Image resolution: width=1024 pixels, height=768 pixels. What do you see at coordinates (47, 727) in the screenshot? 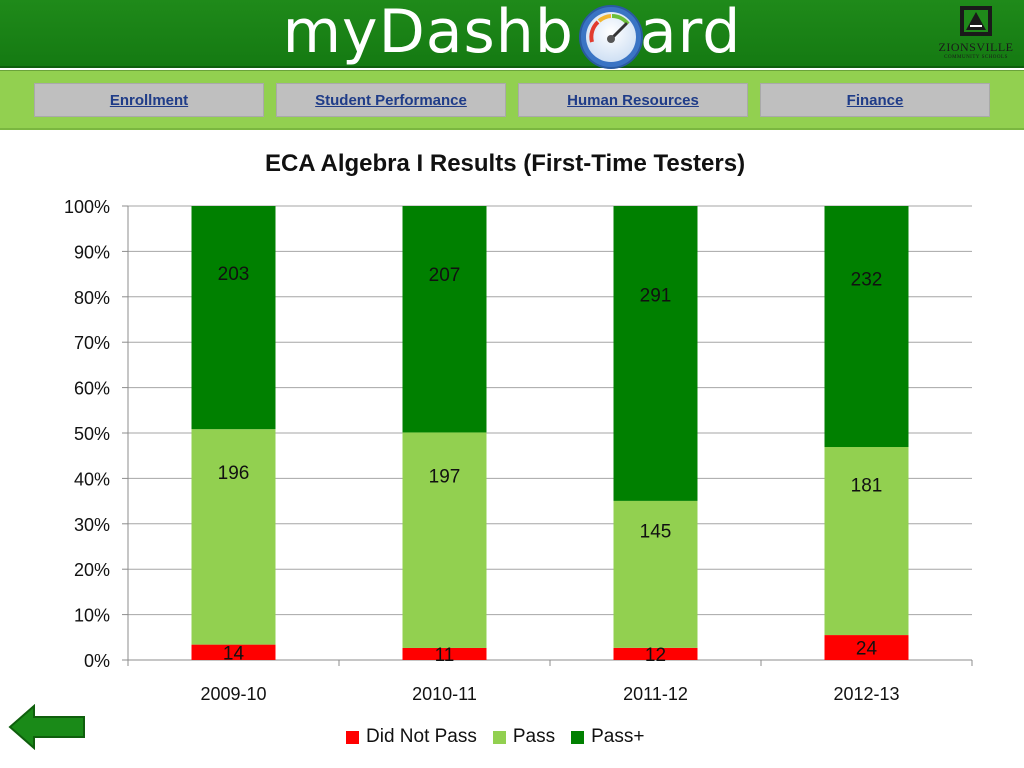
I see `back-arrow-icon` at bounding box center [47, 727].